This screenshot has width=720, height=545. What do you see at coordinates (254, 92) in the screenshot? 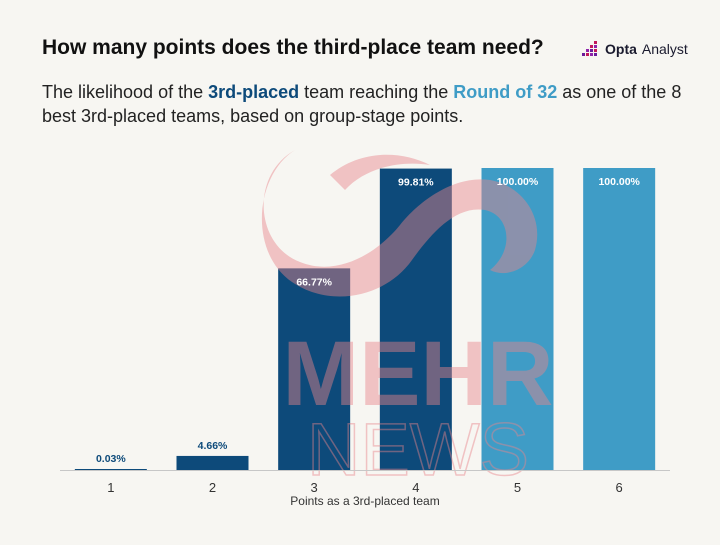
I see `subtitle-highlight-3rd-placed: 3rd-placed` at bounding box center [254, 92].